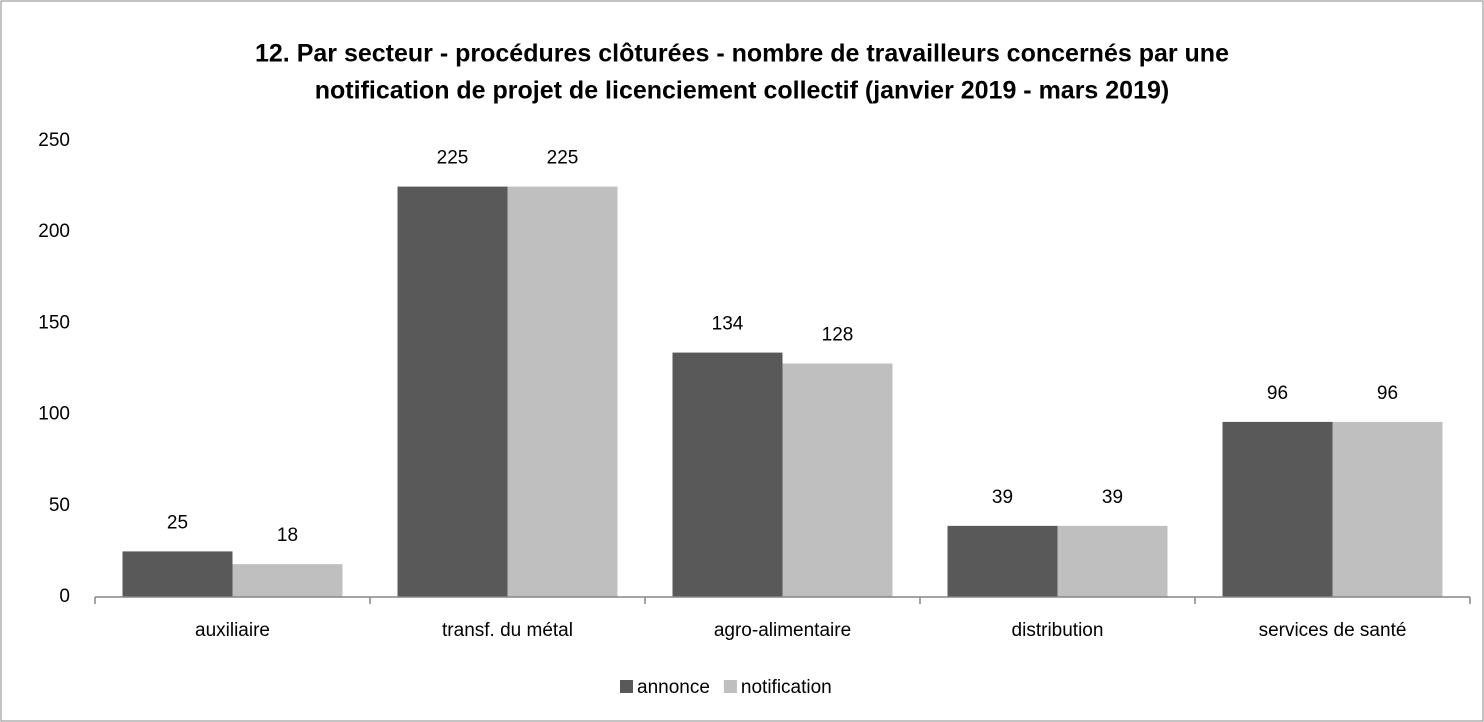  What do you see at coordinates (728, 324) in the screenshot?
I see `data-label: 134` at bounding box center [728, 324].